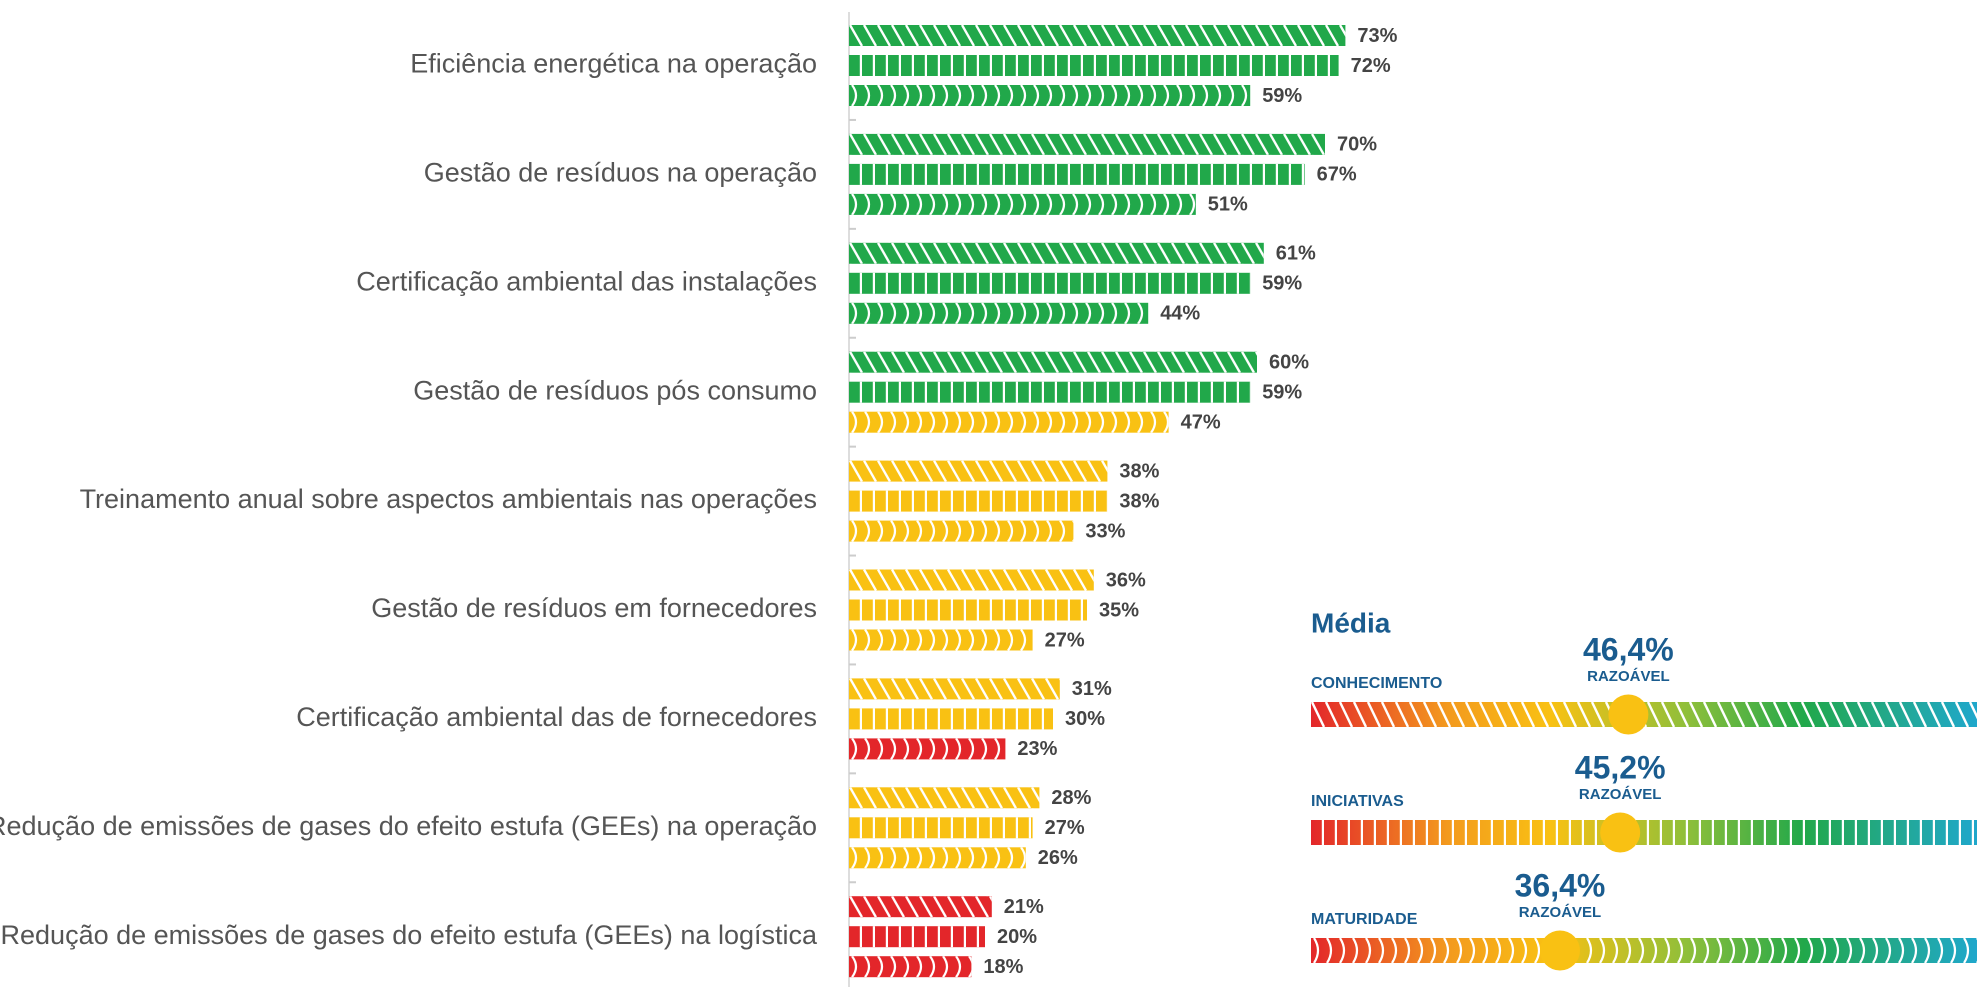  What do you see at coordinates (1126, 580) in the screenshot?
I see `value-label: 36%` at bounding box center [1126, 580].